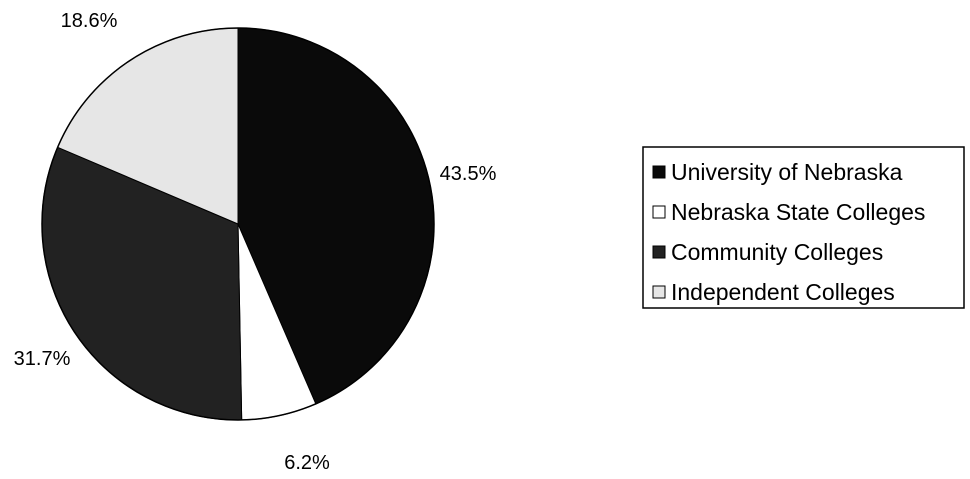 The height and width of the screenshot is (479, 970). Describe the element at coordinates (787, 172) in the screenshot. I see `legend-label-university-of-nebraska: University of Nebraska` at that location.